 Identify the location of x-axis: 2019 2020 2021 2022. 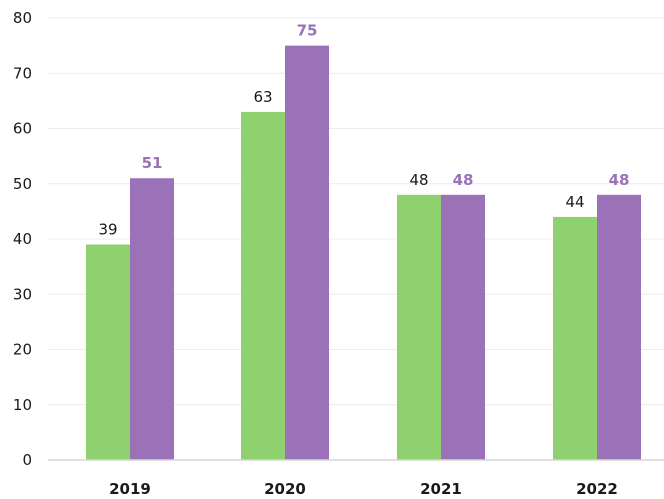
(356, 478).